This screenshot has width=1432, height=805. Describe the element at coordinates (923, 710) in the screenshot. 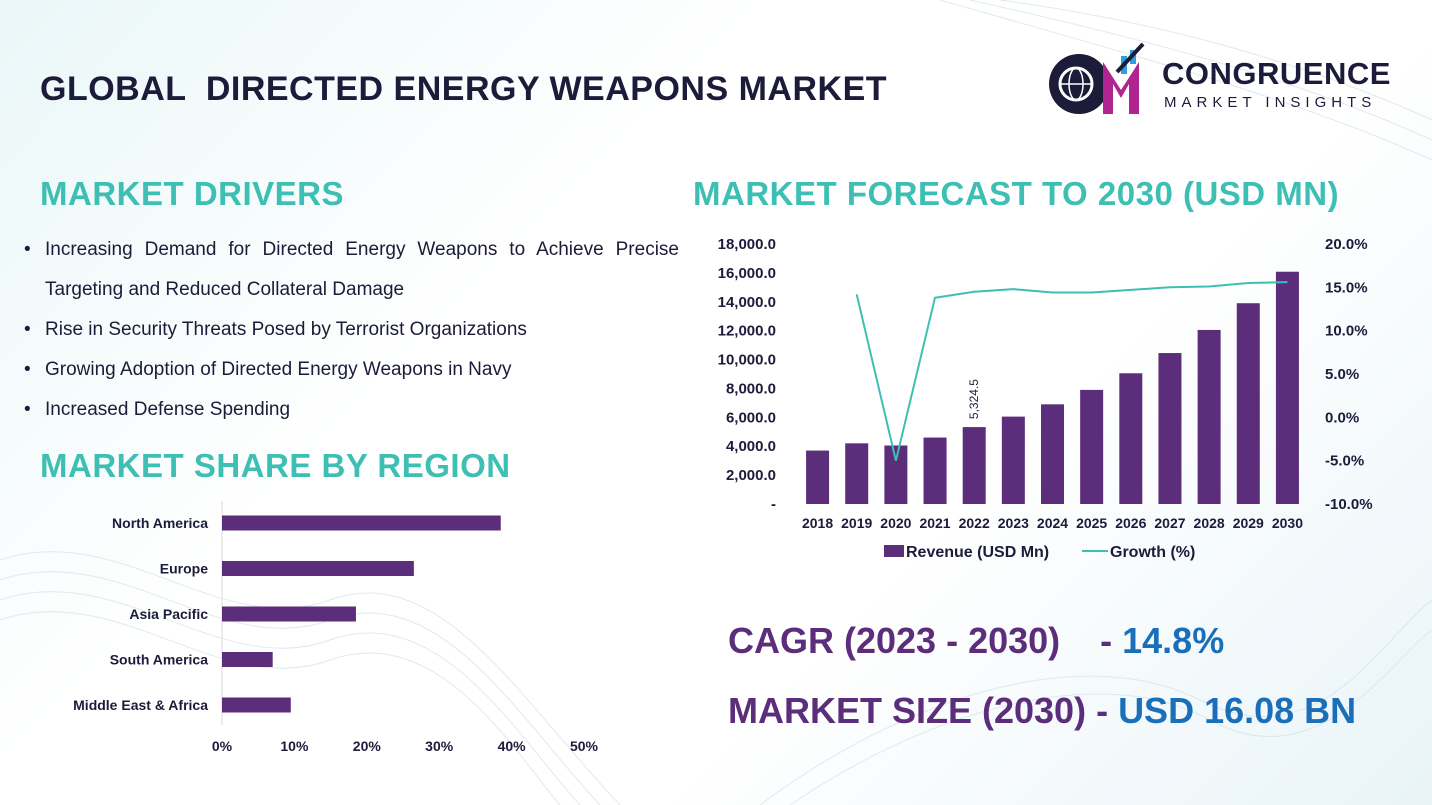

I see `market-size-label: MARKET SIZE (2030) -` at that location.